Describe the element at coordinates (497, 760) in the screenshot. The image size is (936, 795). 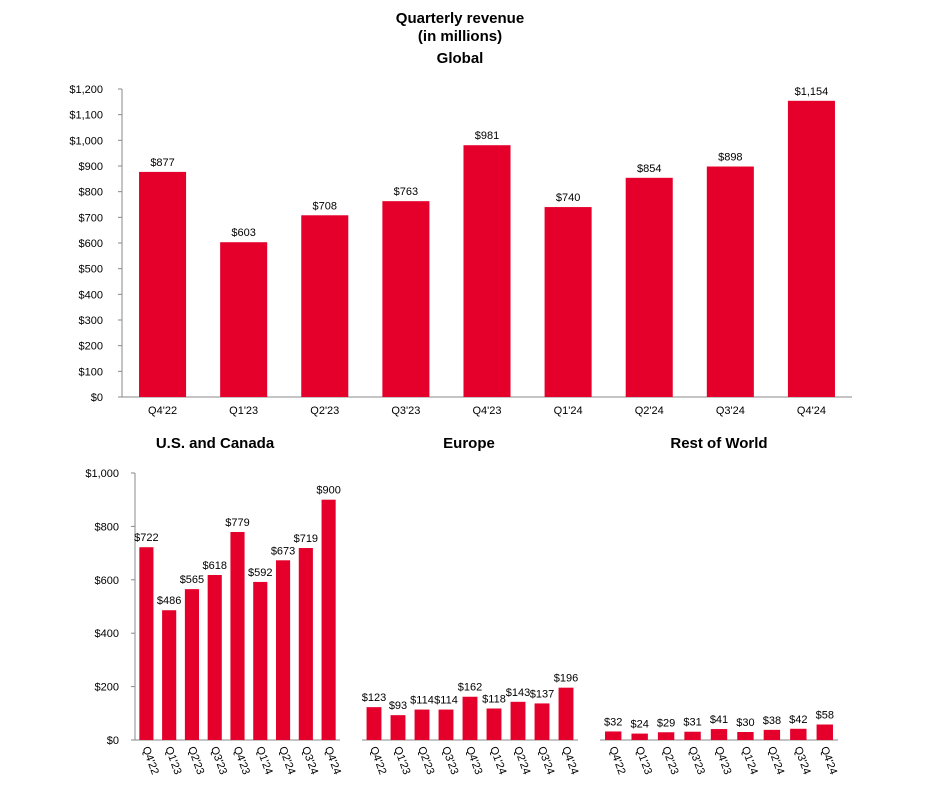
I see `europe-x-tick-label: Q1'24` at that location.